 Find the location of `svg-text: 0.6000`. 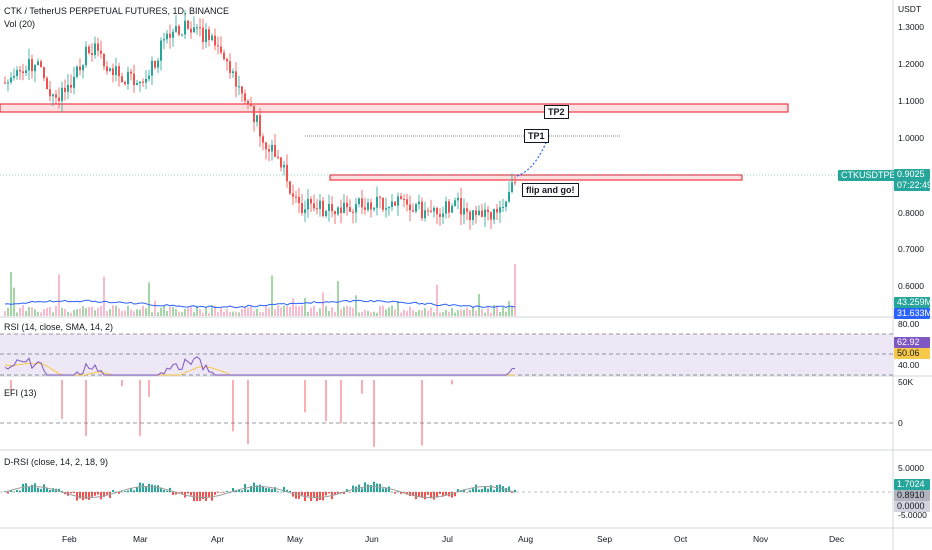

svg-text: 0.6000 is located at coordinates (911, 286).